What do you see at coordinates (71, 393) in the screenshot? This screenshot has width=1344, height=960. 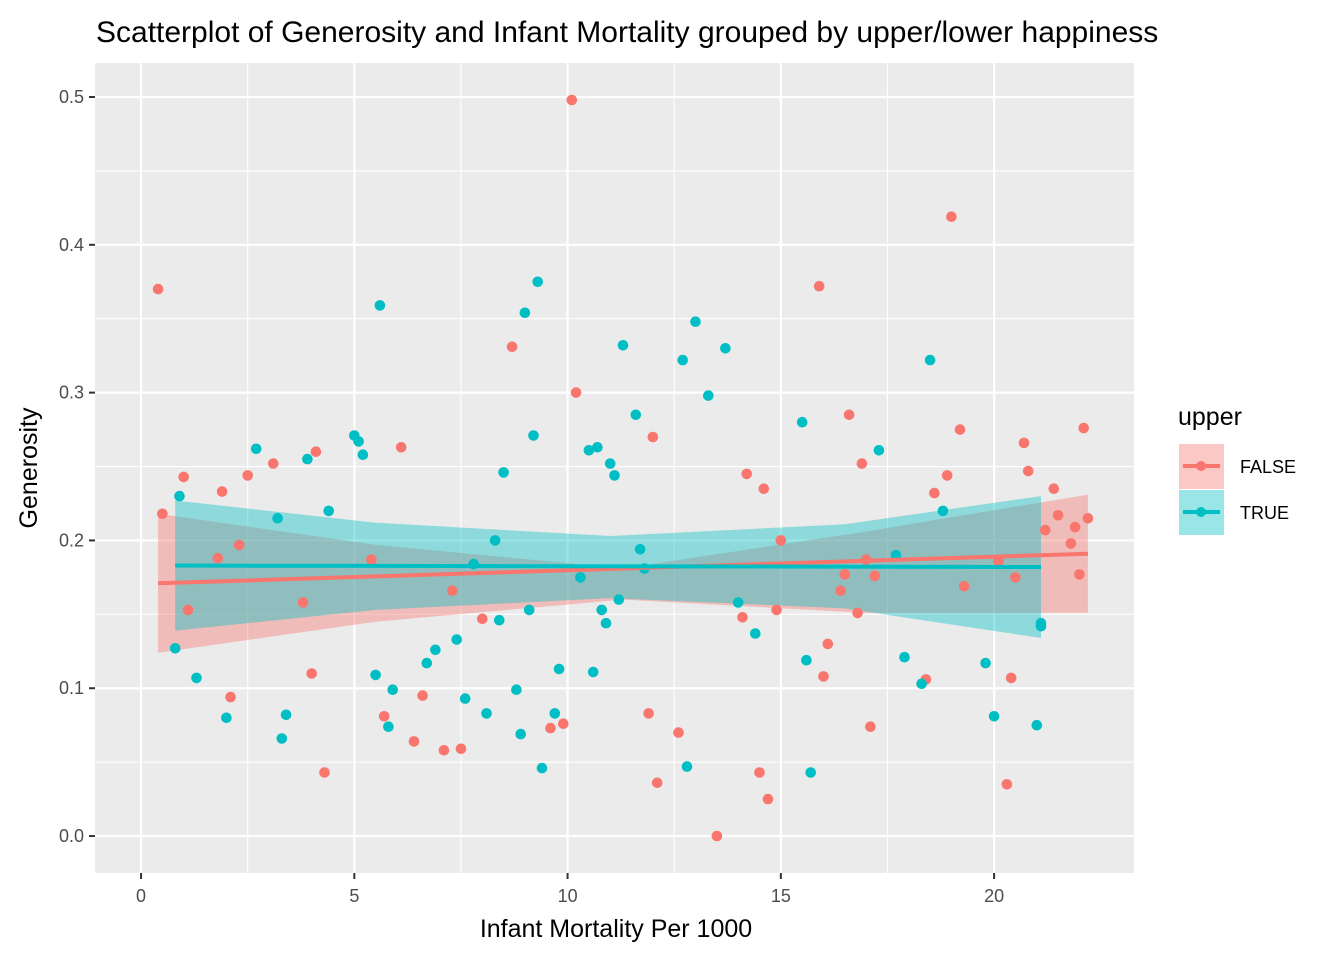 I see `y-tick-label: 0.3` at bounding box center [71, 393].